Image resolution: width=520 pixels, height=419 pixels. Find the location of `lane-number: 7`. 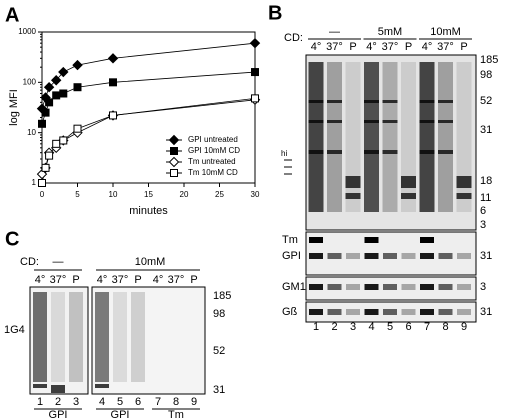

lane-number: 7 is located at coordinates (427, 327).